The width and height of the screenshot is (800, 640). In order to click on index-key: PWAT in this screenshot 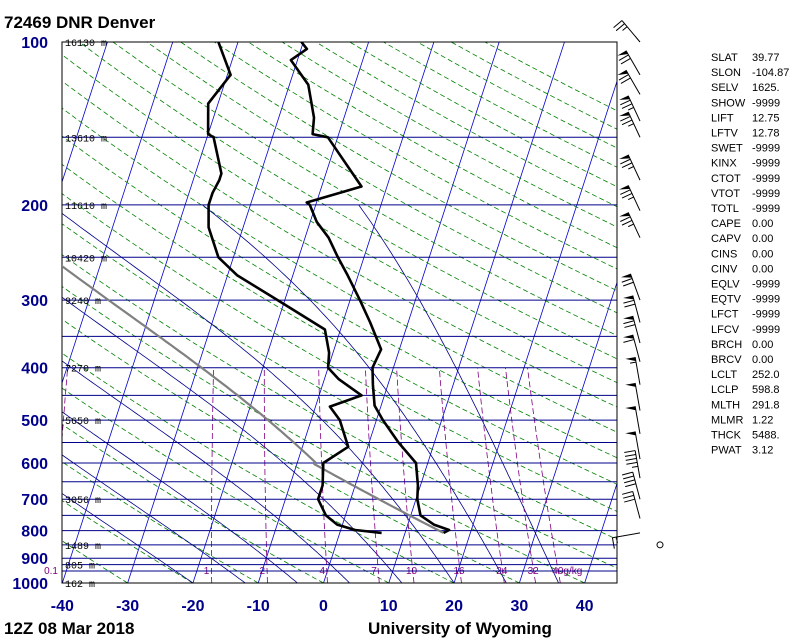, I will do `click(726, 451)`.